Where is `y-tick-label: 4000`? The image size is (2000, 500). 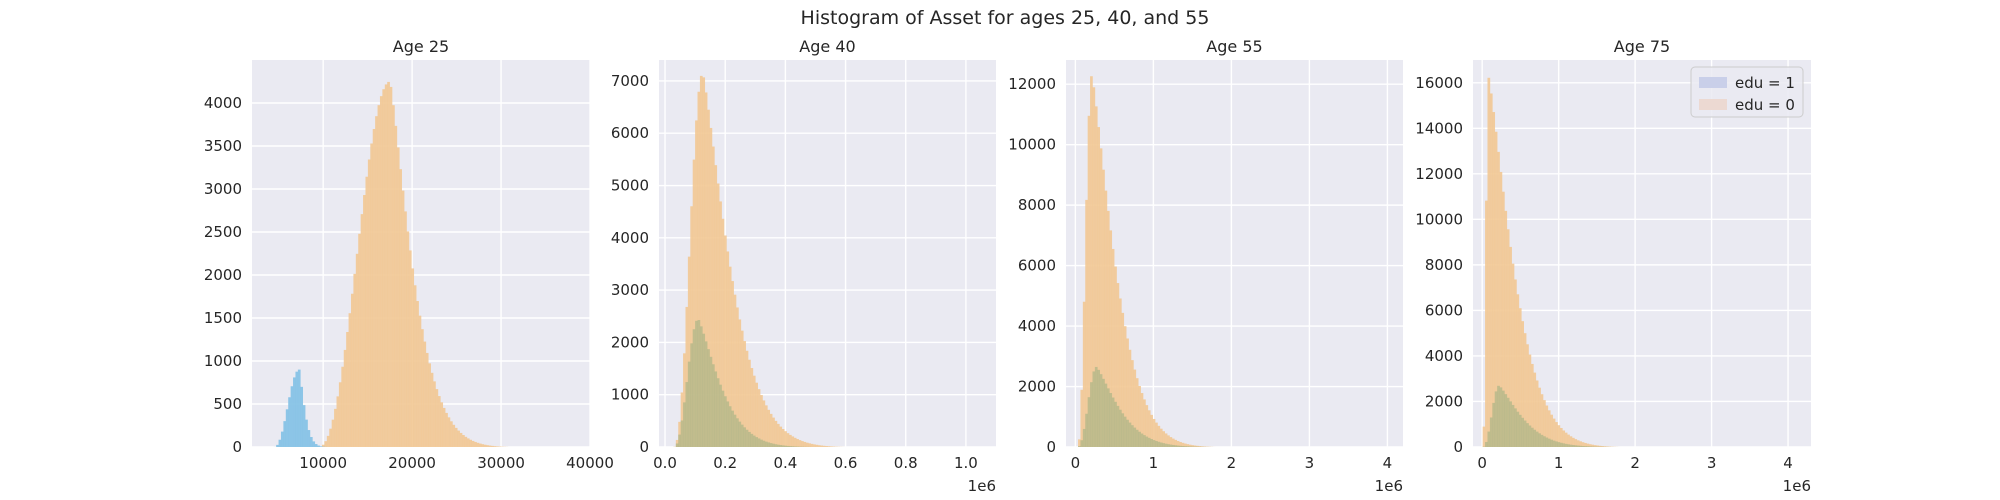 y-tick-label: 4000 is located at coordinates (630, 238).